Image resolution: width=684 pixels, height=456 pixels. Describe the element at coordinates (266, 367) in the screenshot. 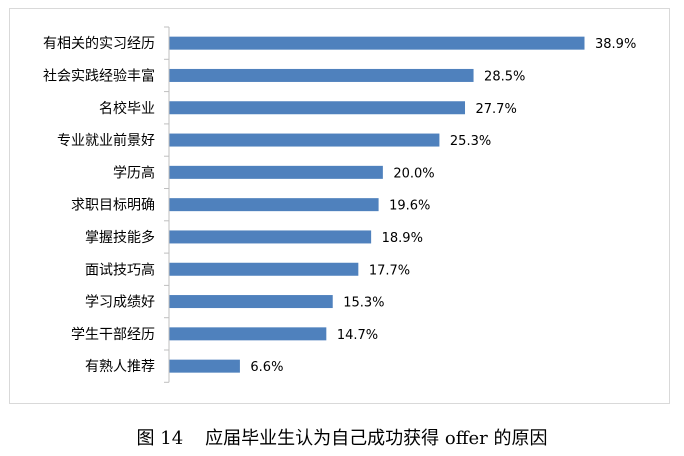

I see `data-label: 6.6%` at that location.